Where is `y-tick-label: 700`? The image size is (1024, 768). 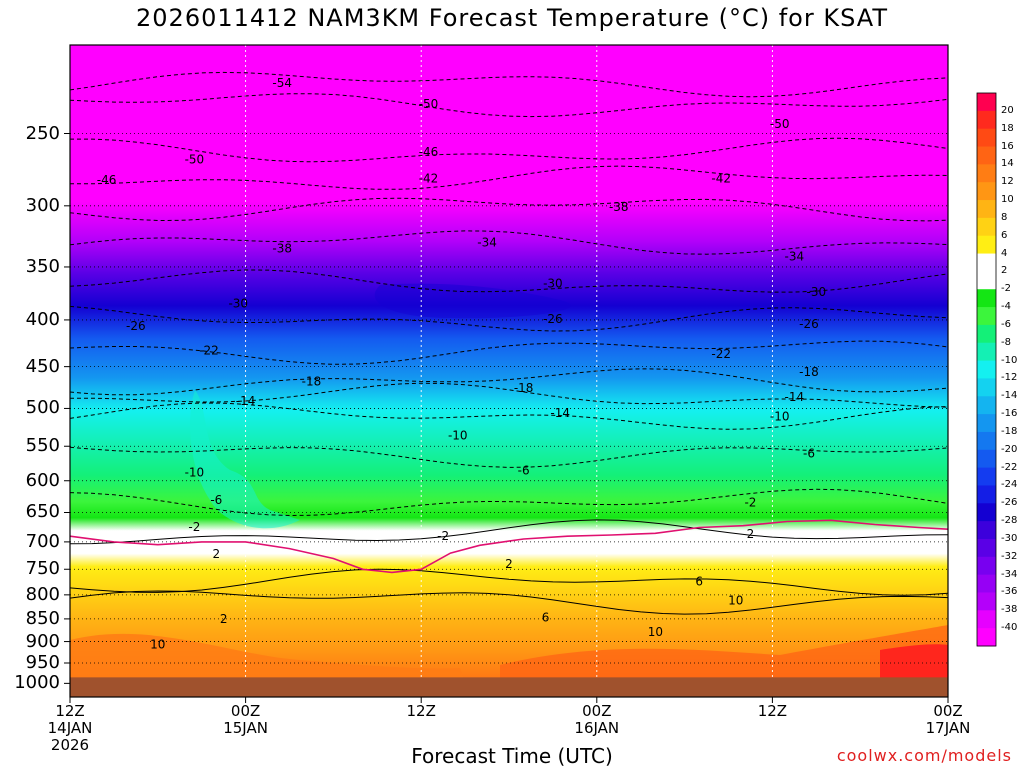
y-tick-label: 700 is located at coordinates (42, 541).